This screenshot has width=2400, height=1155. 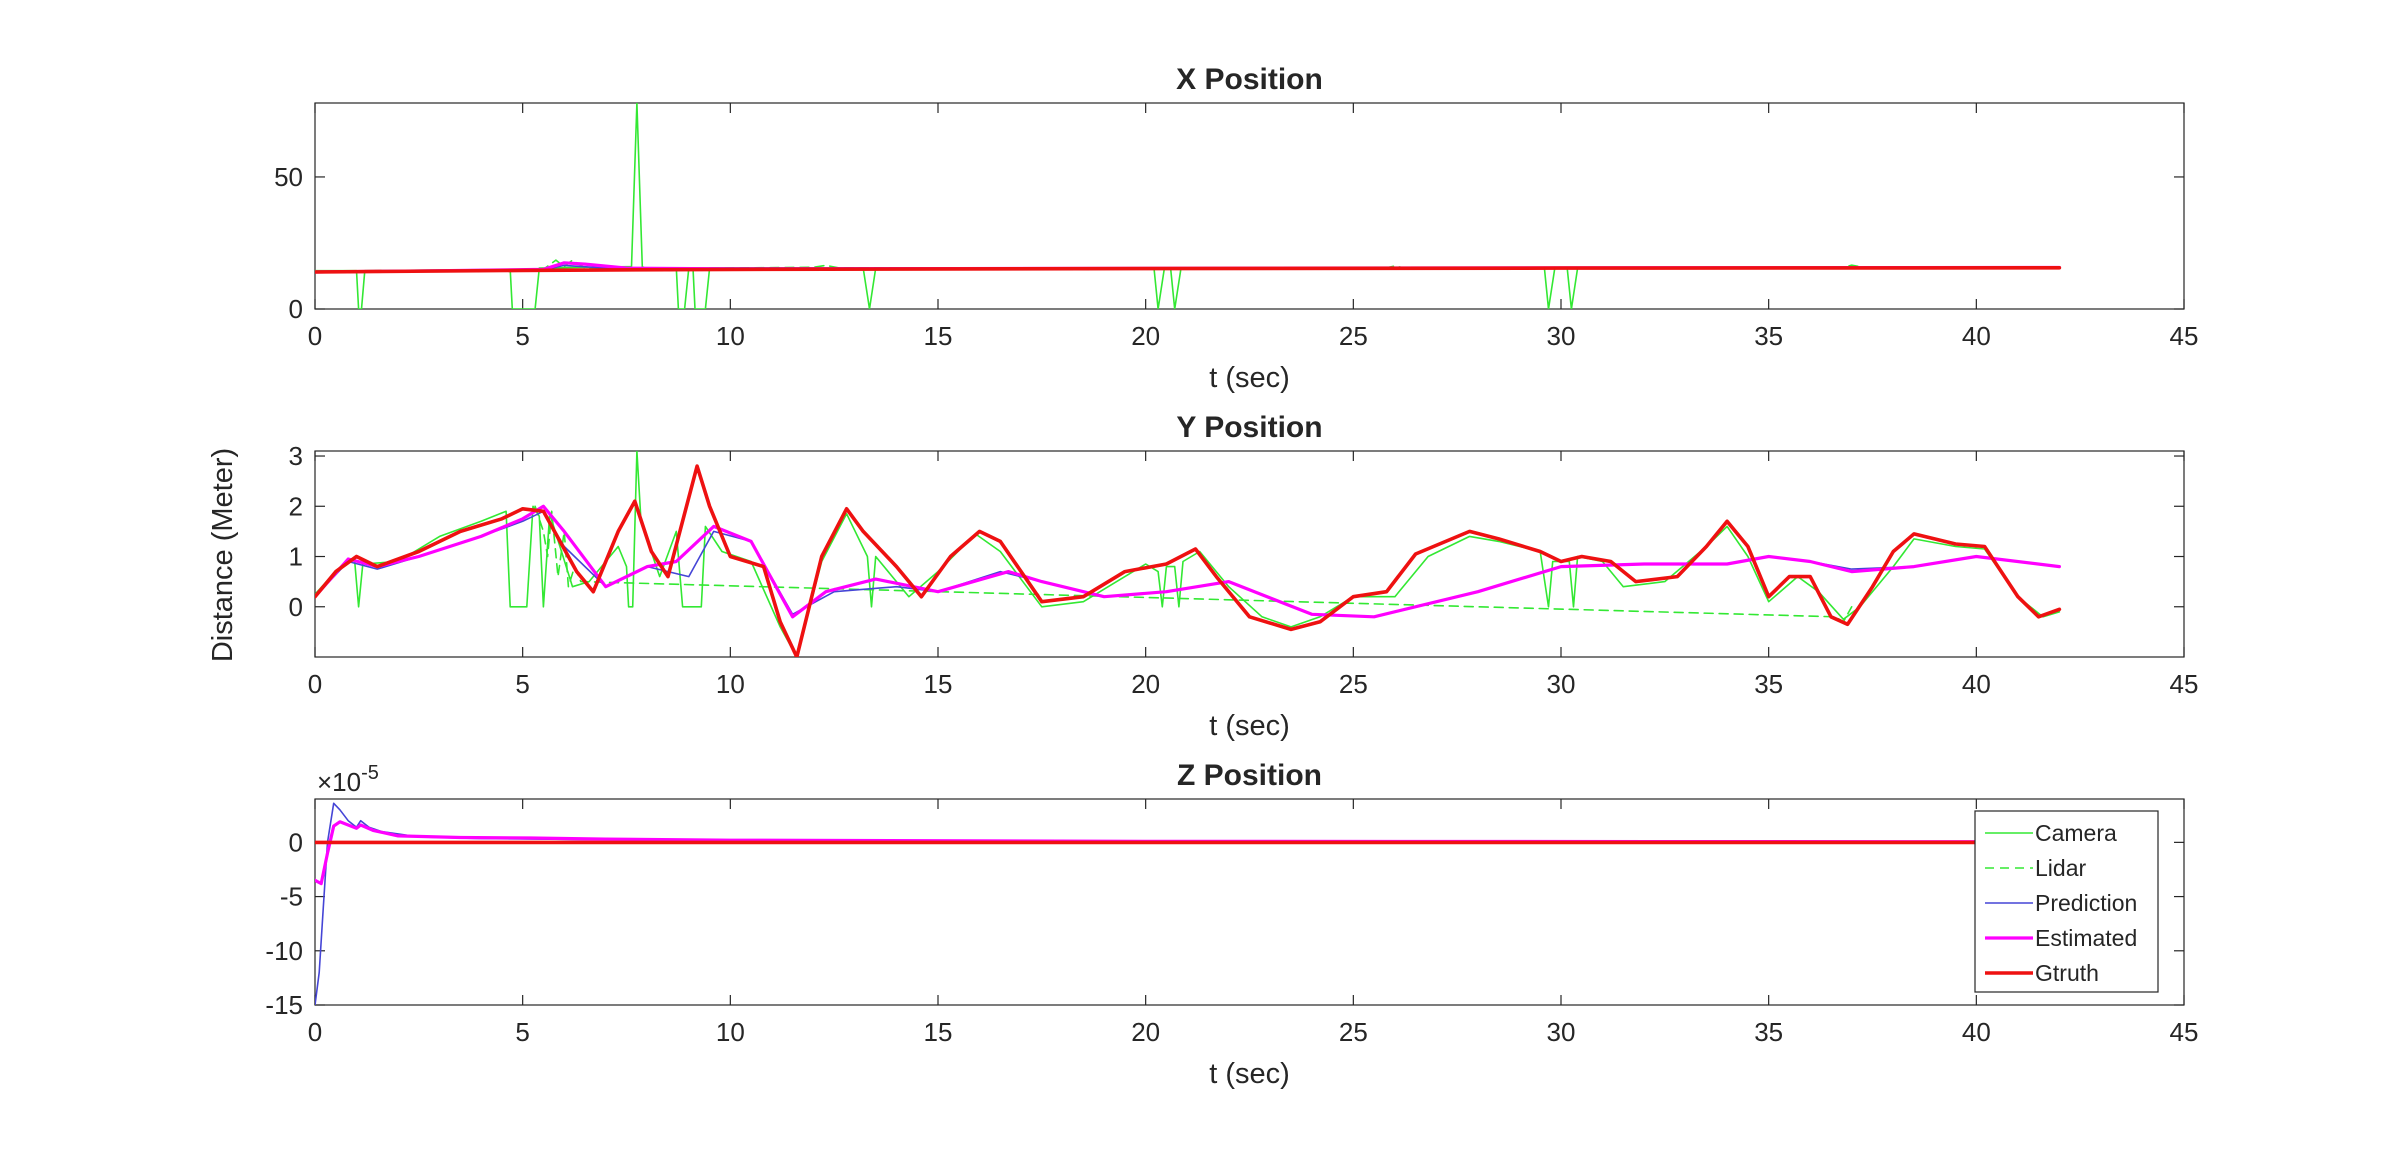 I want to click on y-tick-label: 2, so click(x=296, y=506).